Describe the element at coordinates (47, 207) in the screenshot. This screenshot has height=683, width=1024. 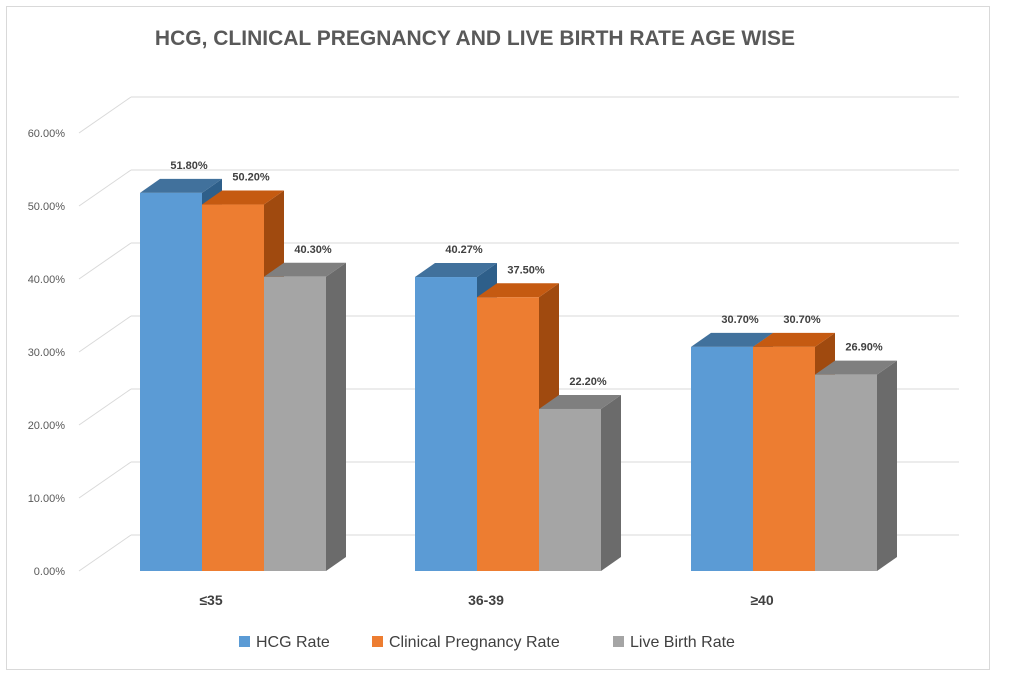
I see `y-tick-label: 50.00%` at that location.